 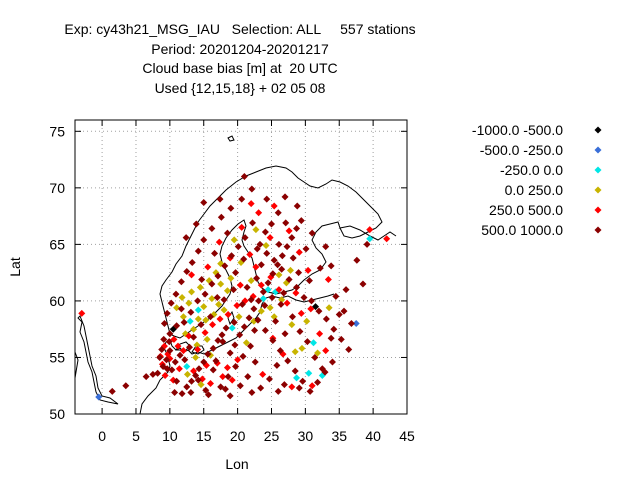 I want to click on x-tick-label: 35, so click(x=339, y=436).